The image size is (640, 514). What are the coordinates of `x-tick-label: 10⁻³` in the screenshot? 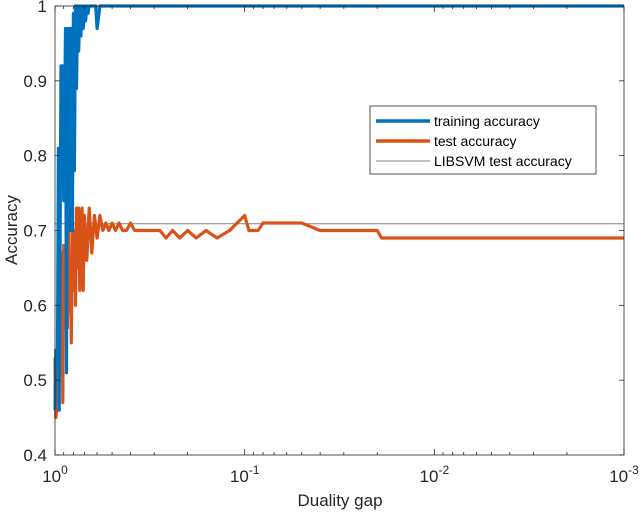 It's located at (624, 474).